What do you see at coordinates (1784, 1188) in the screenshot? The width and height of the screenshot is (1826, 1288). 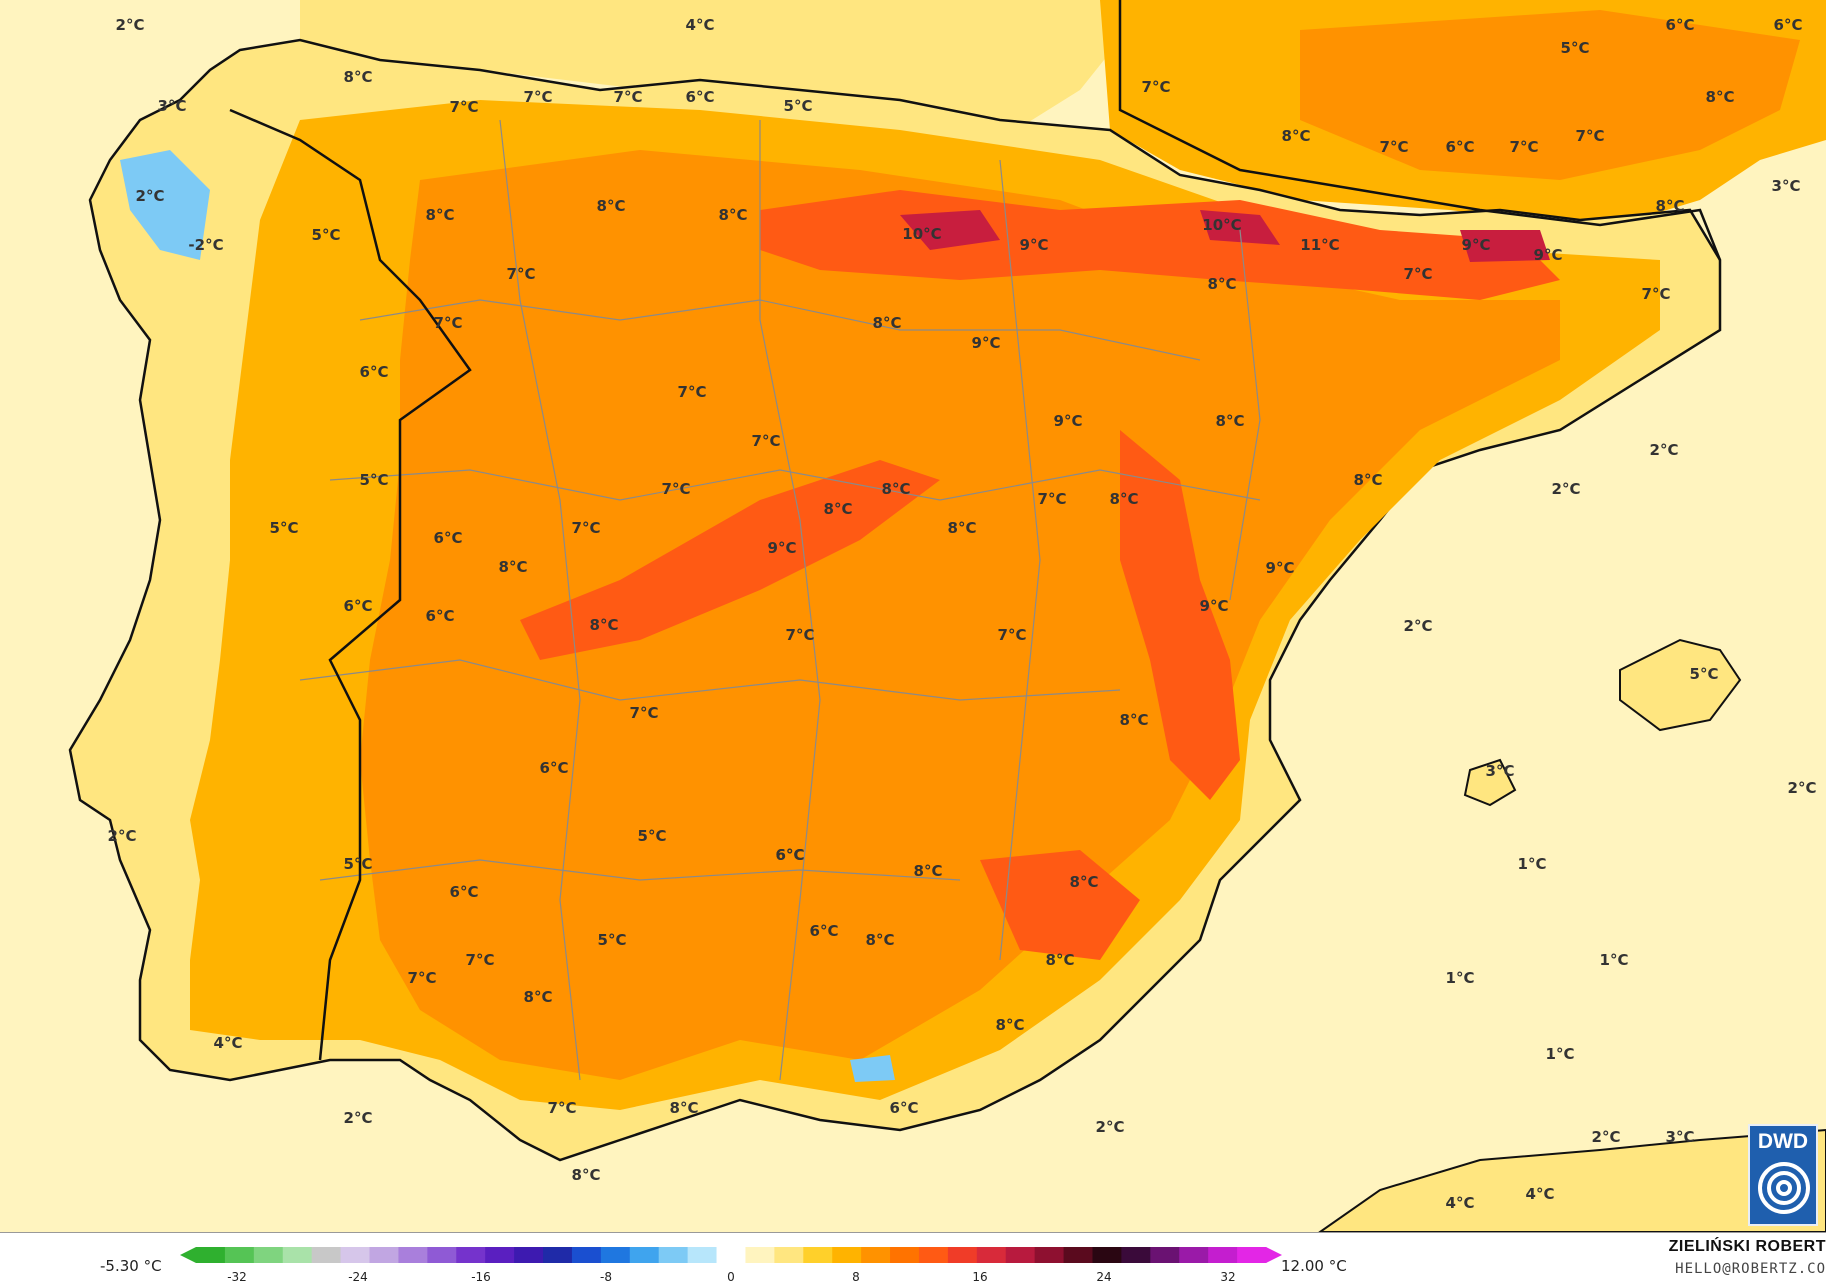 I see `swirl-icon` at bounding box center [1784, 1188].